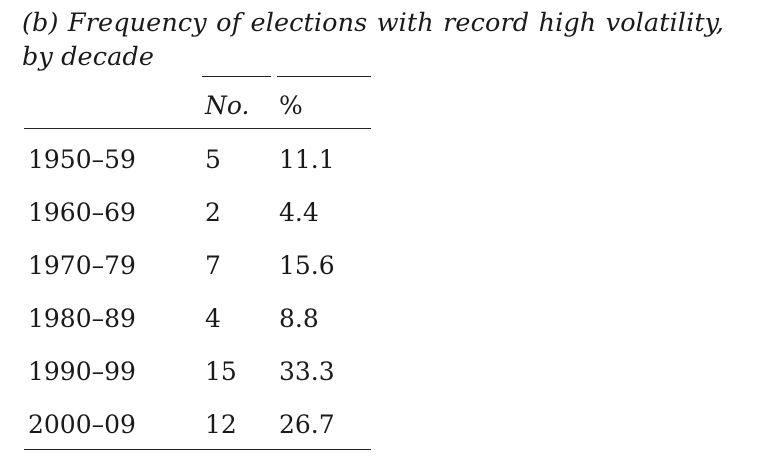  What do you see at coordinates (82, 159) in the screenshot?
I see `decade-cell: 1950–59` at bounding box center [82, 159].